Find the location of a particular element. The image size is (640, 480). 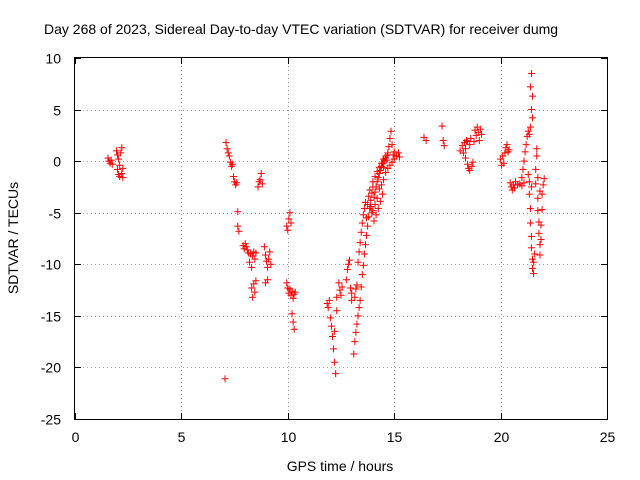

x-tick-label: 10 is located at coordinates (289, 437).